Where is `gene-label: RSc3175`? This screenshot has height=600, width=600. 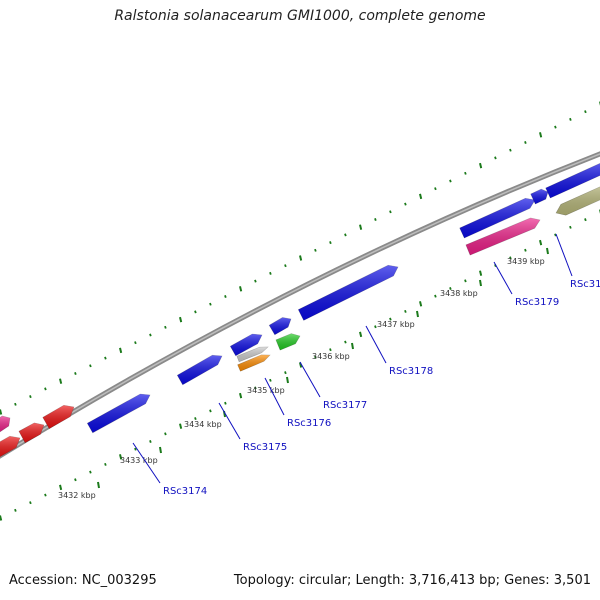
gene-label: RSc3175 is located at coordinates (265, 447).